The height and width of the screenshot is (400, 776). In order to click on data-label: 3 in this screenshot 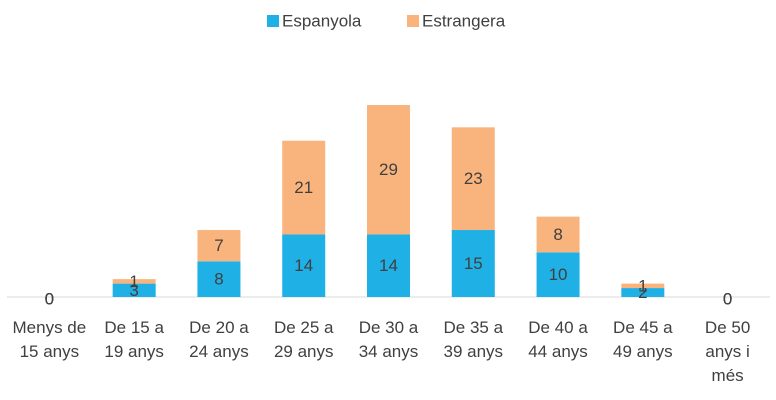, I will do `click(133, 290)`.